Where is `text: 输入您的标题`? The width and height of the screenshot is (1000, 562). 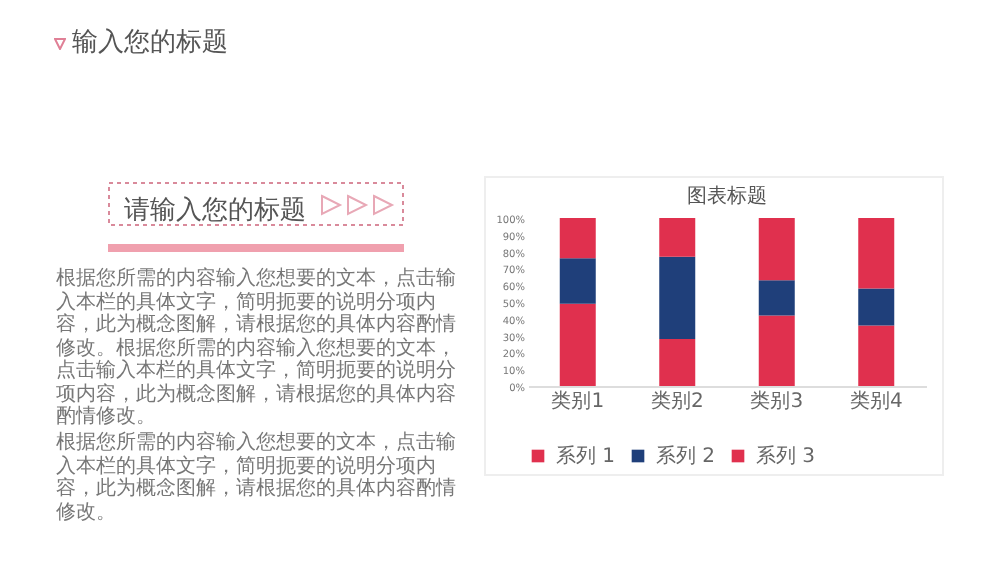 text: 输入您的标题 is located at coordinates (150, 43).